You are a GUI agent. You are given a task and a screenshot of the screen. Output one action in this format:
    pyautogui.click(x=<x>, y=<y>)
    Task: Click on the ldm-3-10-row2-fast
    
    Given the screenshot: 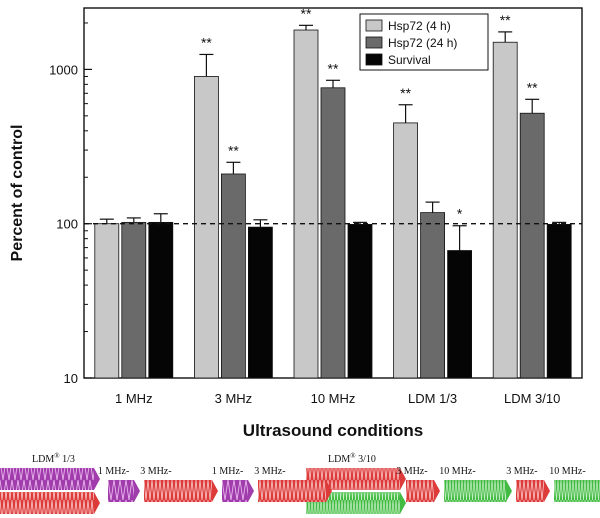 What is the action you would take?
    pyautogui.click(x=353, y=503)
    